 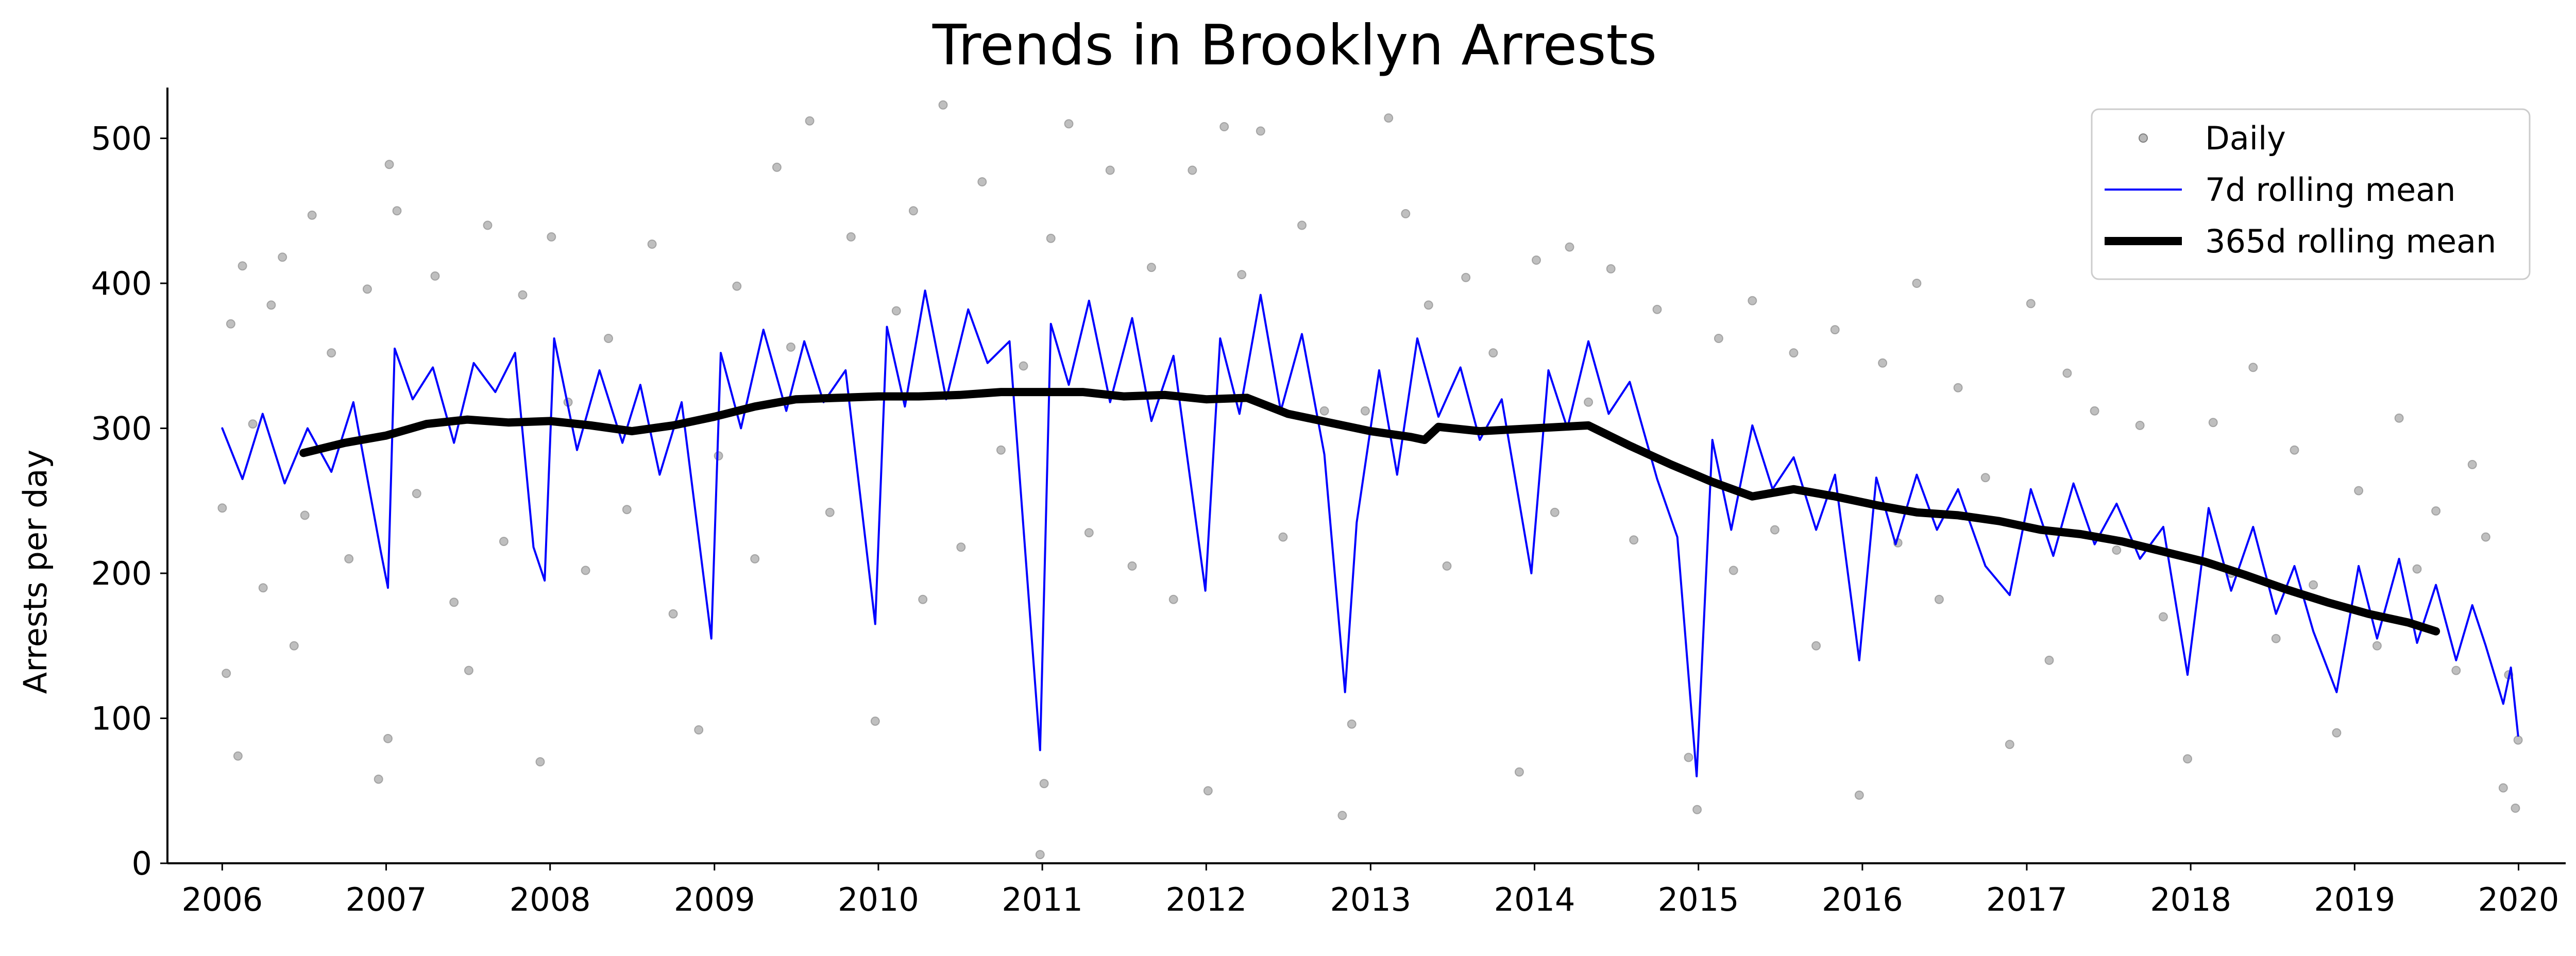 I want to click on y-tick-label: 200, so click(x=121, y=573).